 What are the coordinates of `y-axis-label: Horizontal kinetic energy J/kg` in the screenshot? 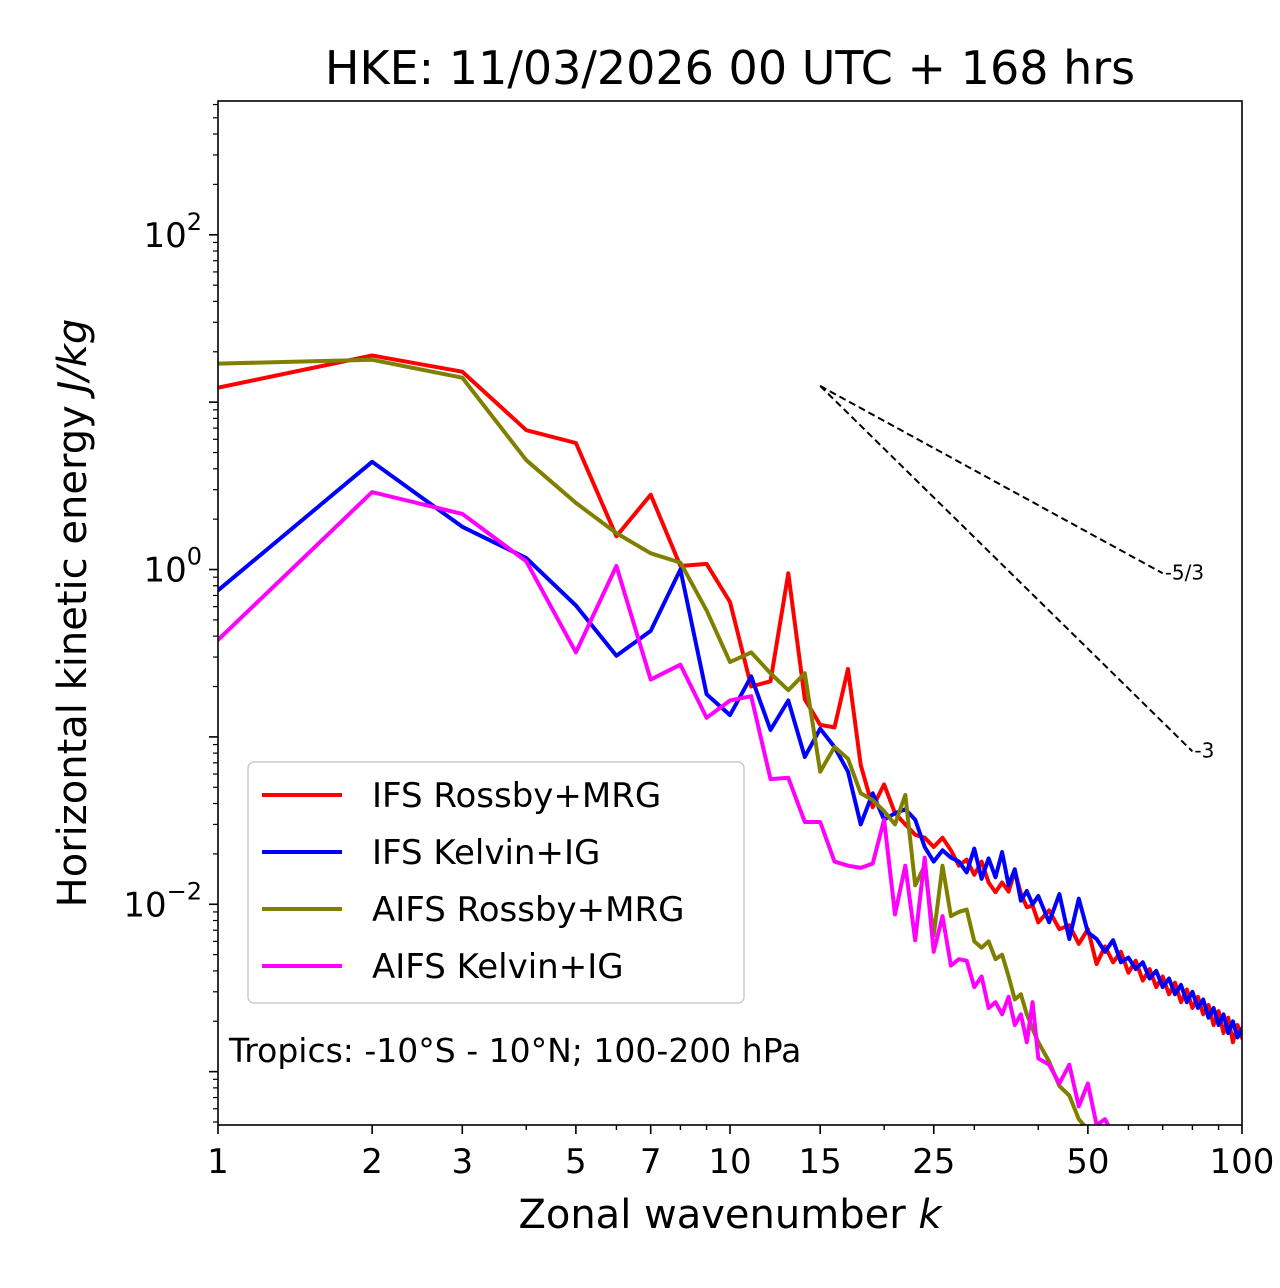 It's located at (73, 613).